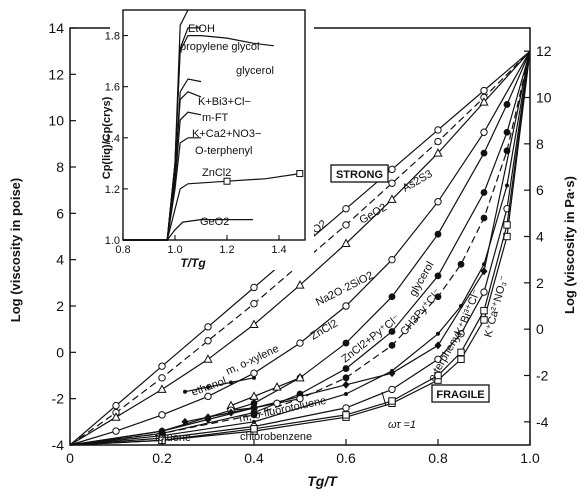  I want to click on y-right-tick-label: 4, so click(540, 237).